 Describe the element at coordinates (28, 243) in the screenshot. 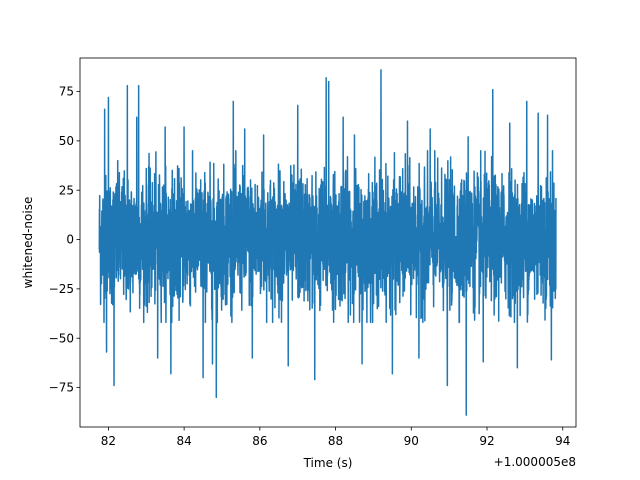

I see `y-axis-label: whitened-noise` at that location.